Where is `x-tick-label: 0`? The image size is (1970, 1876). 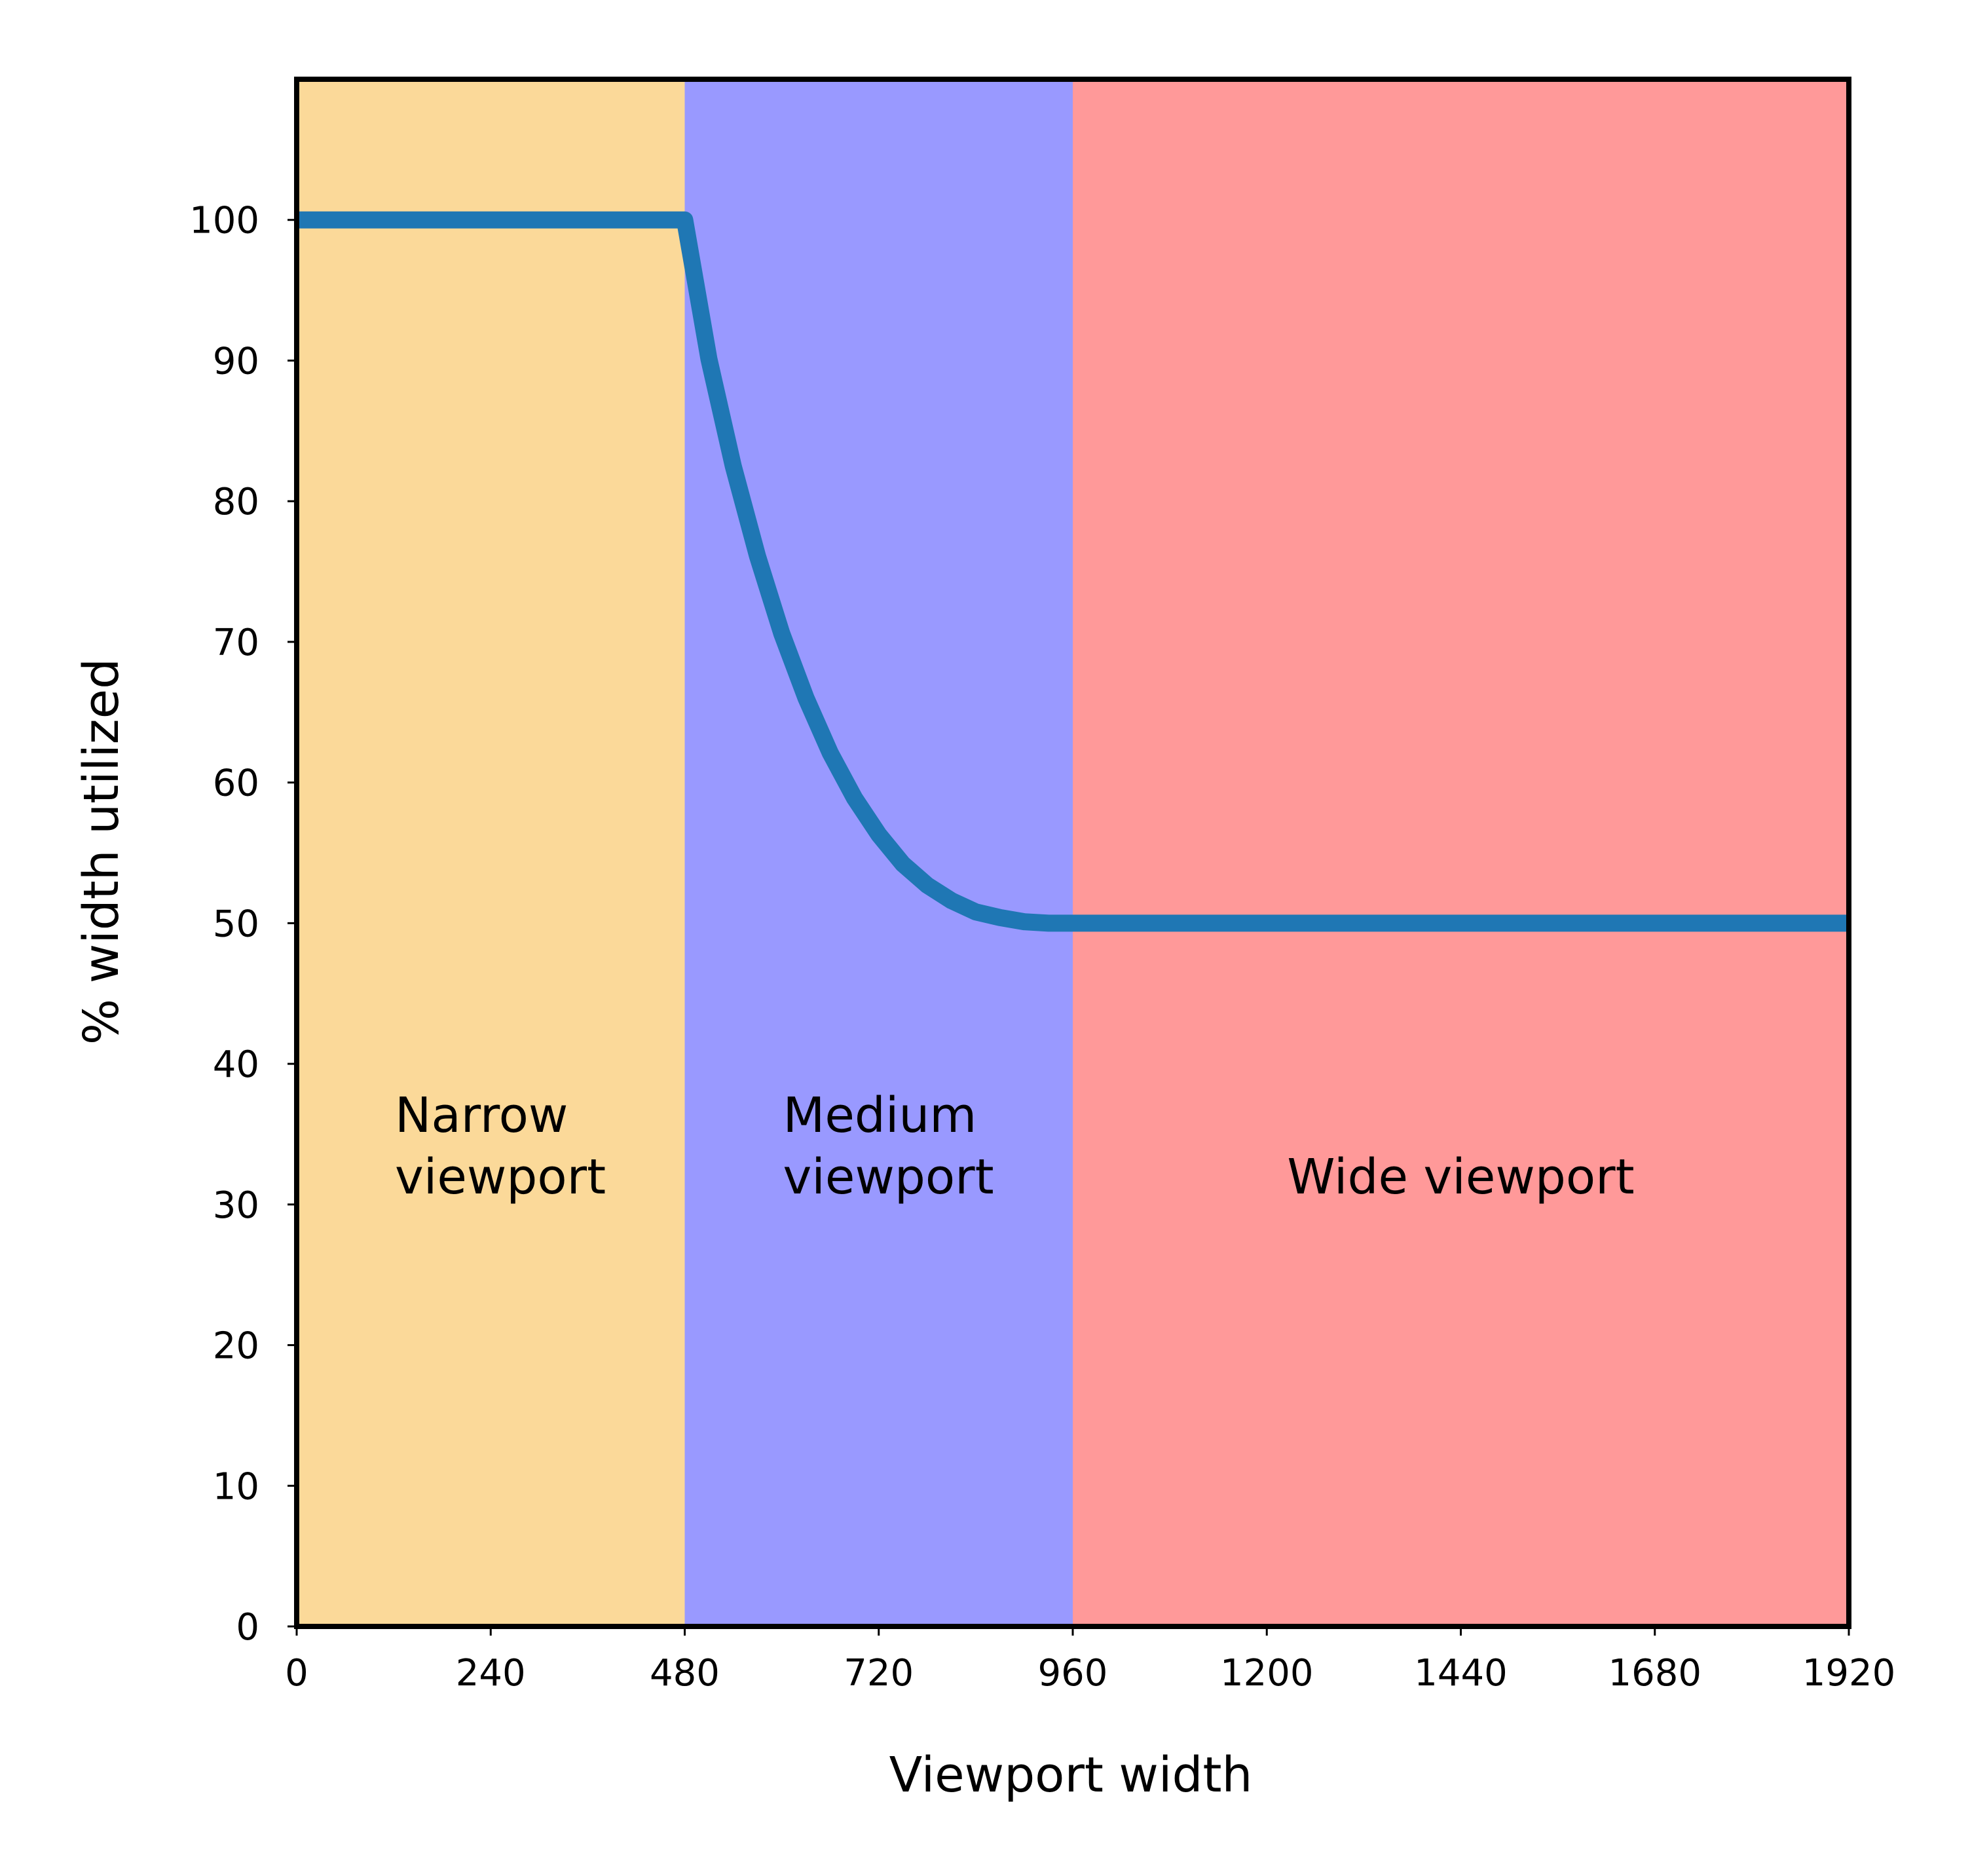
x-tick-label: 0 is located at coordinates (296, 1674).